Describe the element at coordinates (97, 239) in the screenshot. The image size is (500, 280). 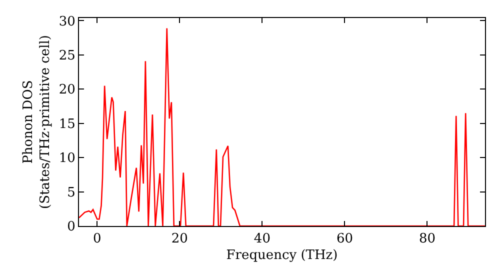
I see `x-tick-label: 0` at that location.